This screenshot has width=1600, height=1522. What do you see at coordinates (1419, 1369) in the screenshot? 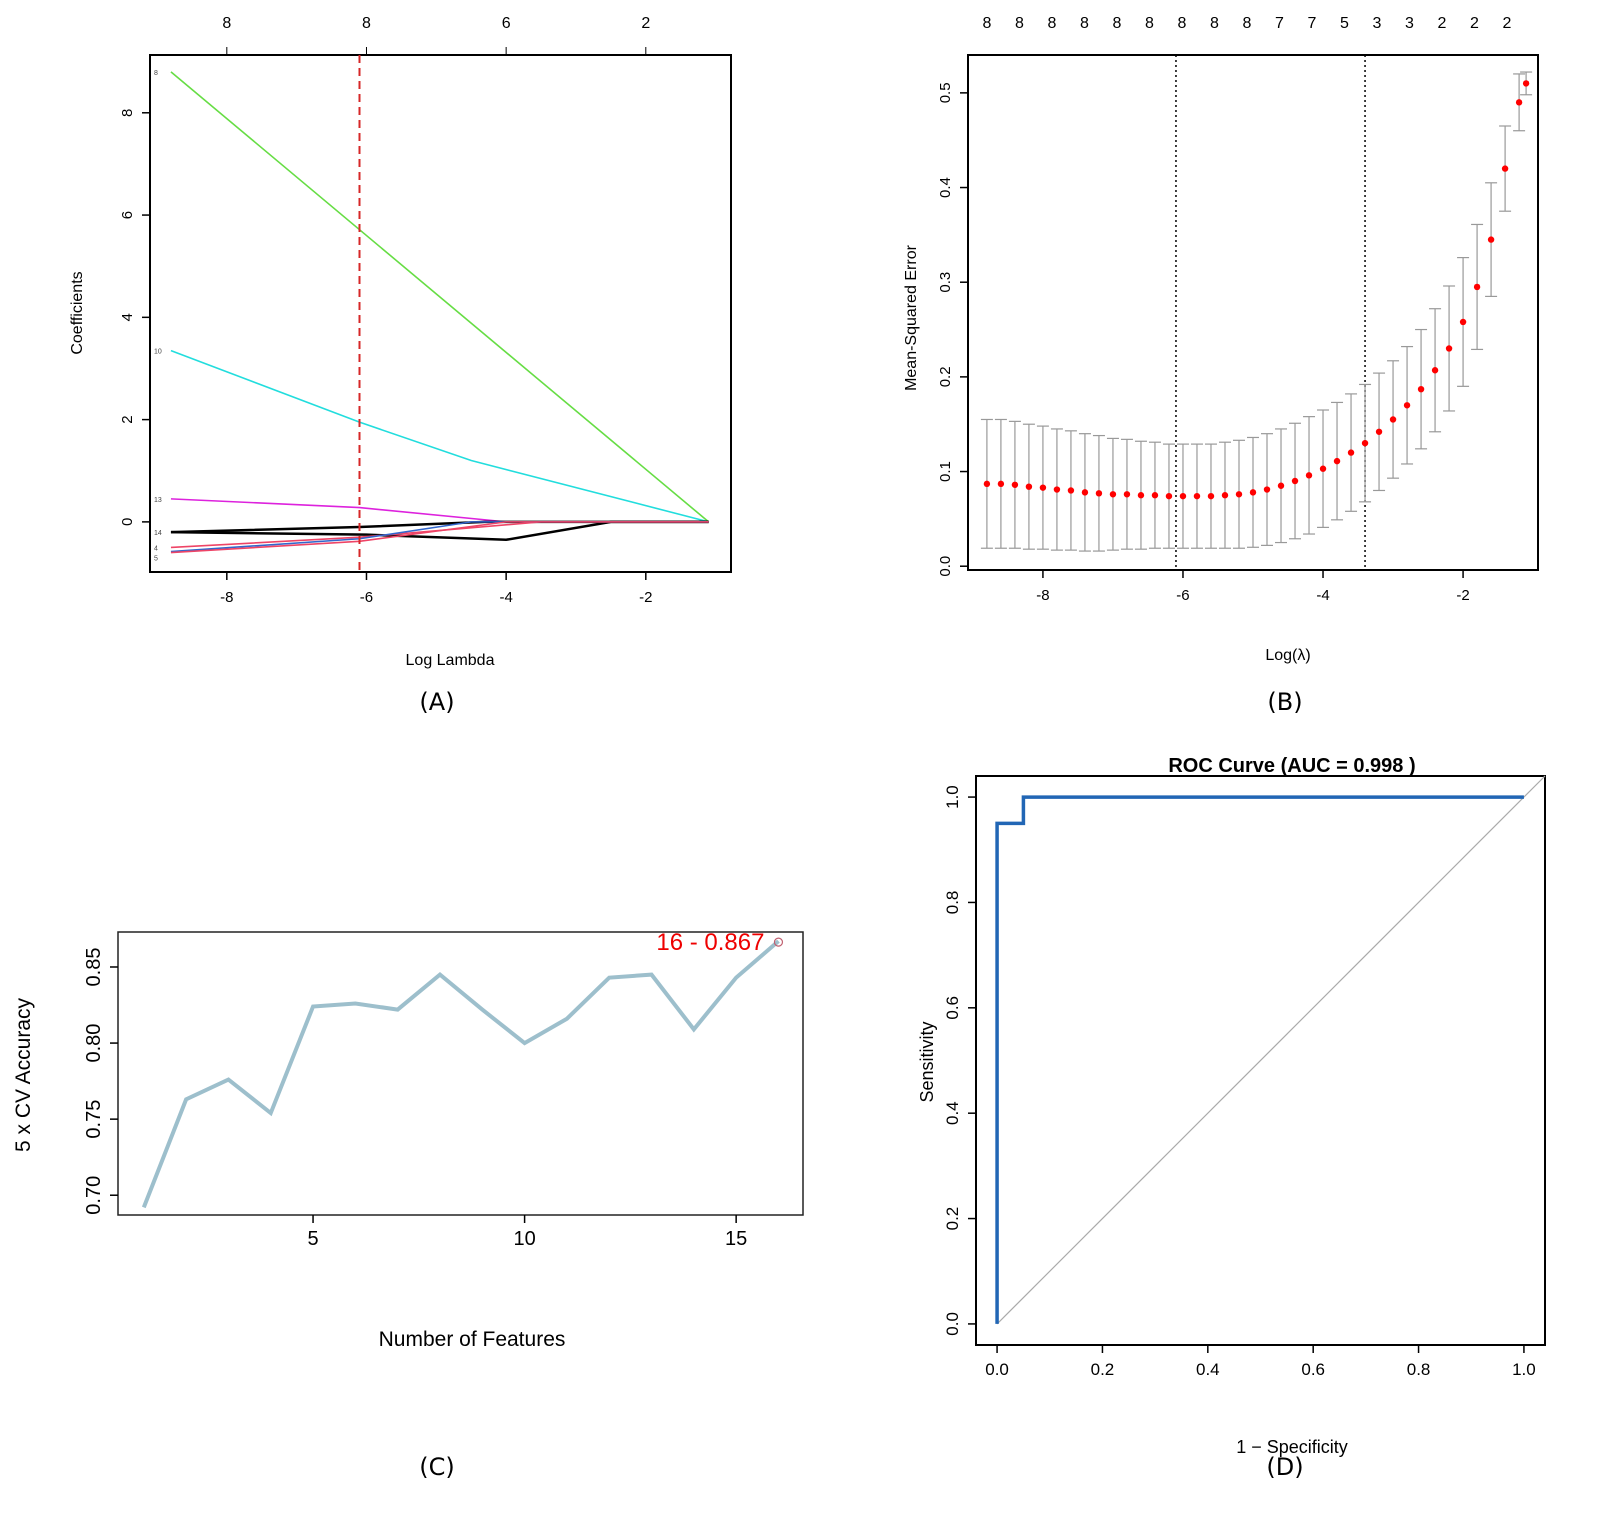
I see `d-xtick-label: 0.8` at bounding box center [1419, 1369].